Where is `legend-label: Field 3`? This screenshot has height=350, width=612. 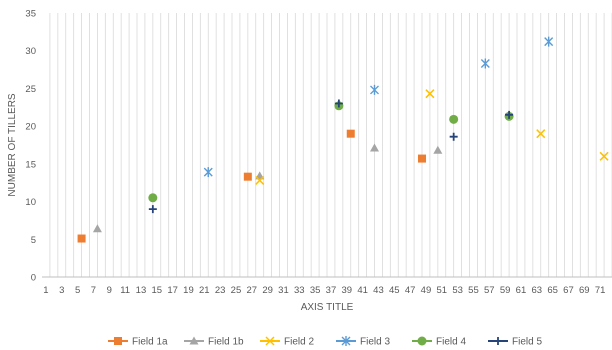
legend-label: Field 3 is located at coordinates (375, 342).